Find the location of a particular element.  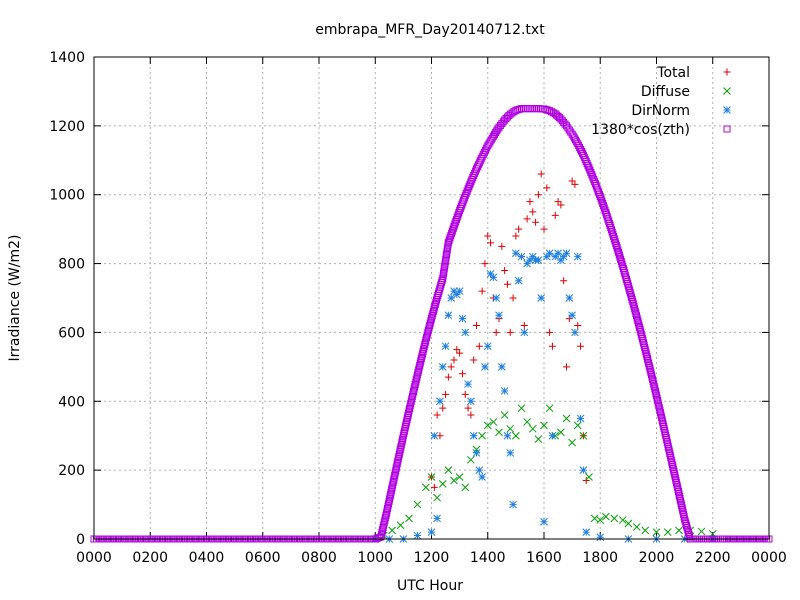

legend-label: DirNorm is located at coordinates (660, 111).